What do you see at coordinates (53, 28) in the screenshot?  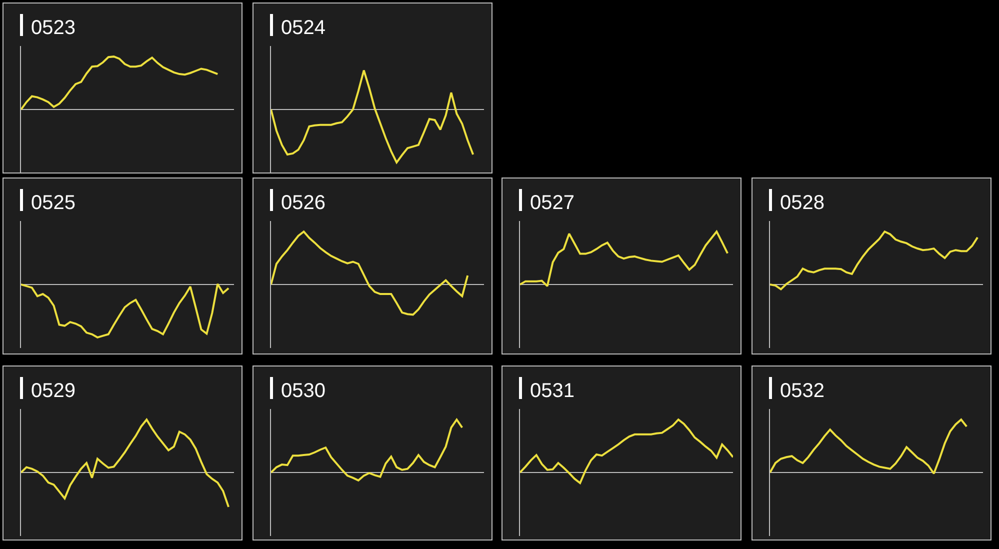 I see `chart-title: 0523` at bounding box center [53, 28].